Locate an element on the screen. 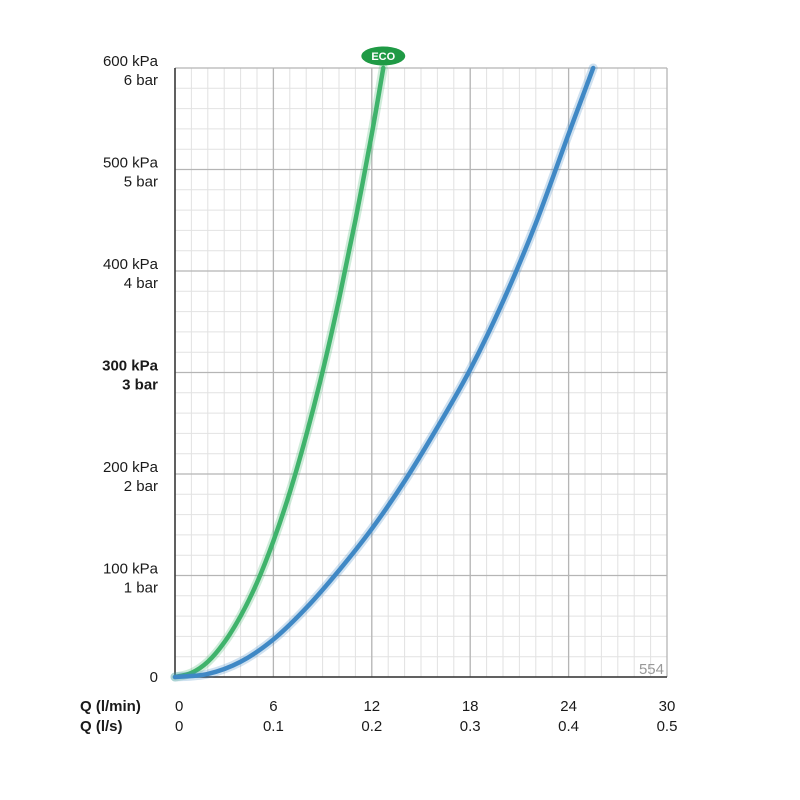 The height and width of the screenshot is (800, 800). y-tick-label-bar: 6 bar is located at coordinates (141, 80).